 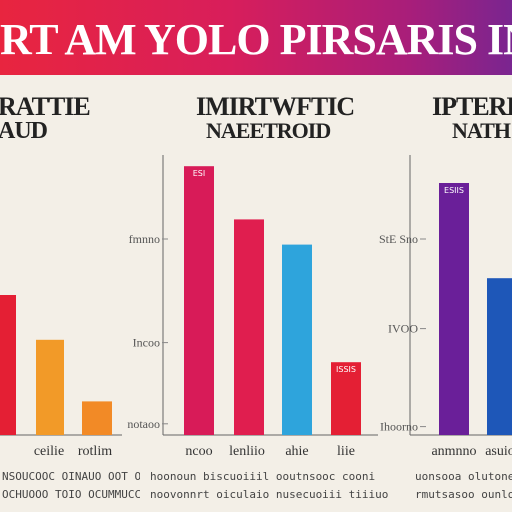 What do you see at coordinates (398, 239) in the screenshot?
I see `chart-3-tick-label: StE Sno` at bounding box center [398, 239].